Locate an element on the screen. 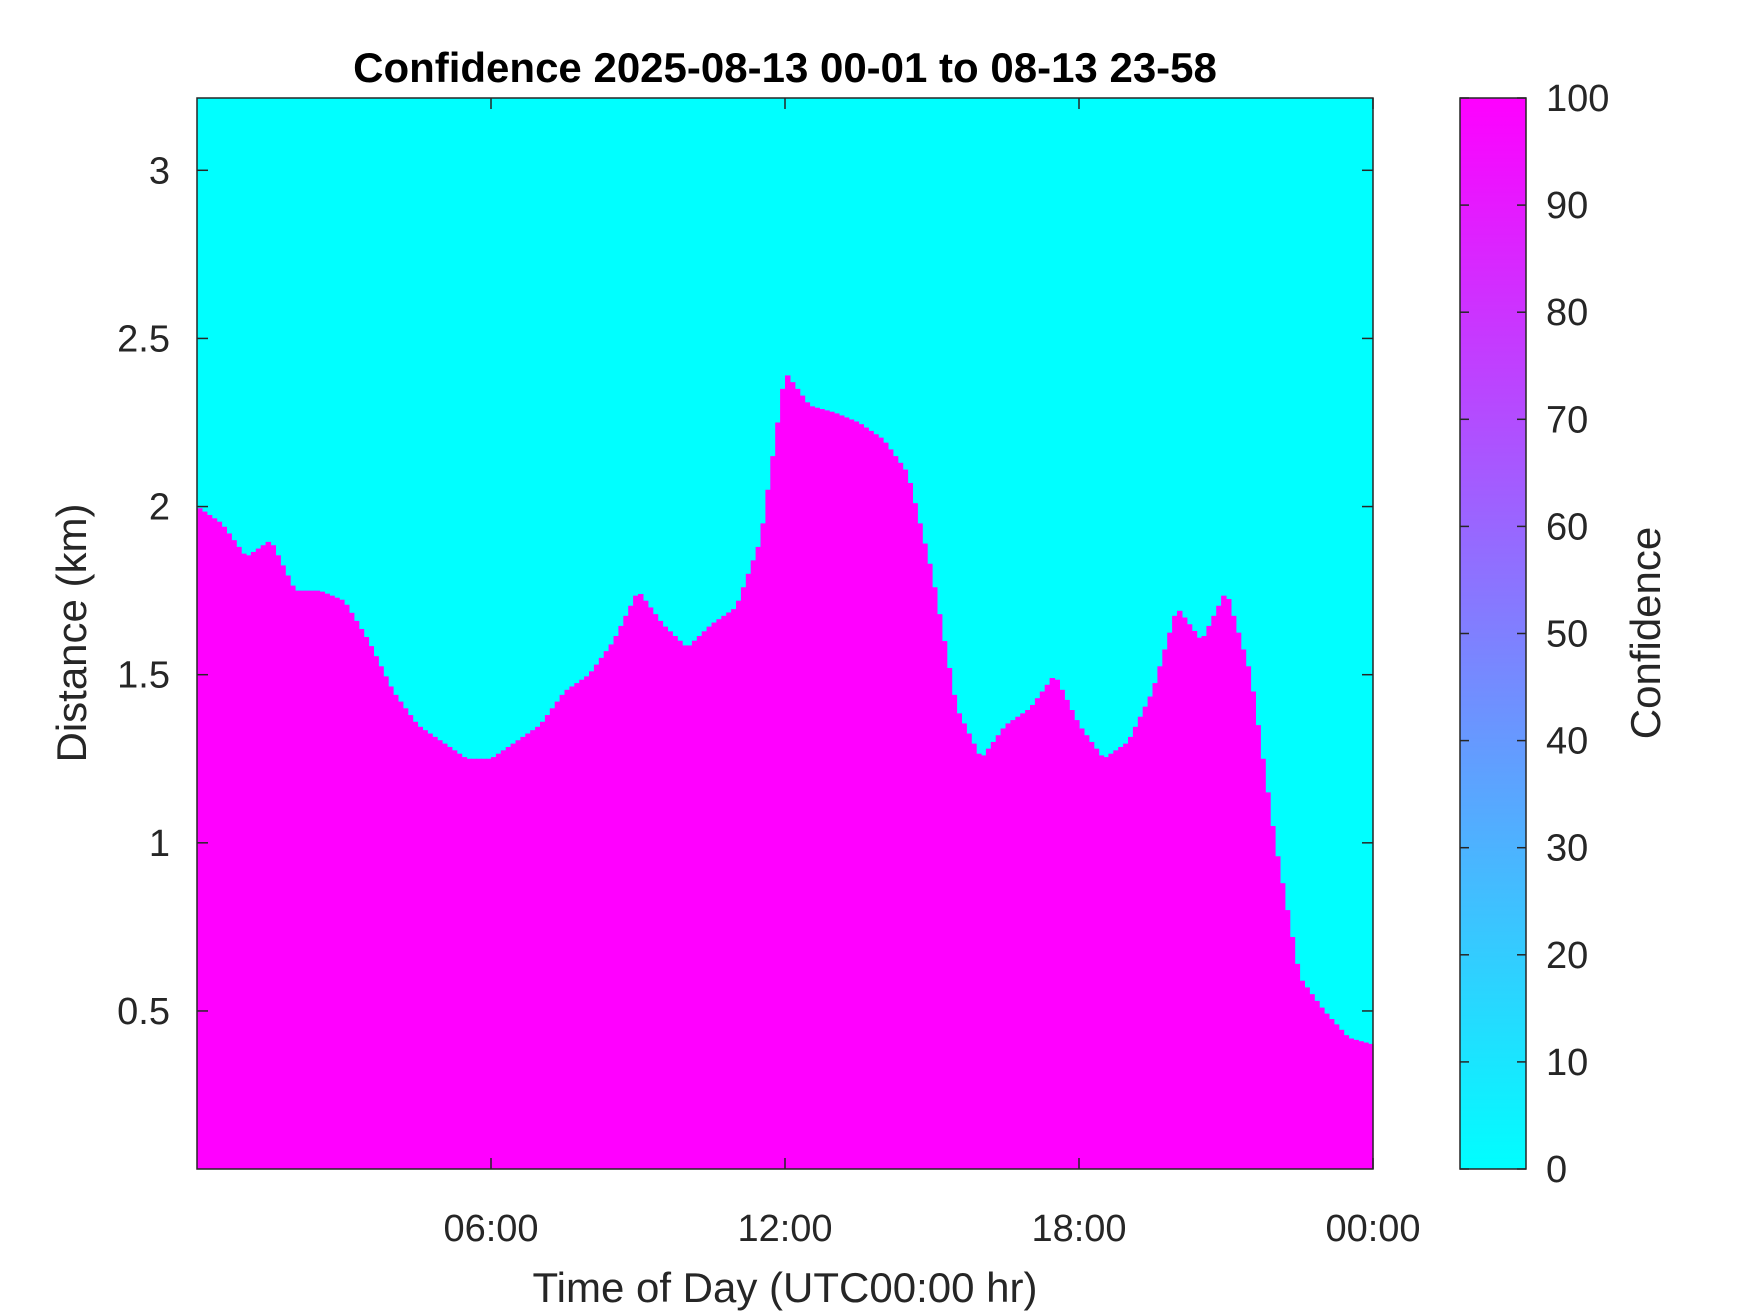  y-tick-label: 1.5 is located at coordinates (143, 676).